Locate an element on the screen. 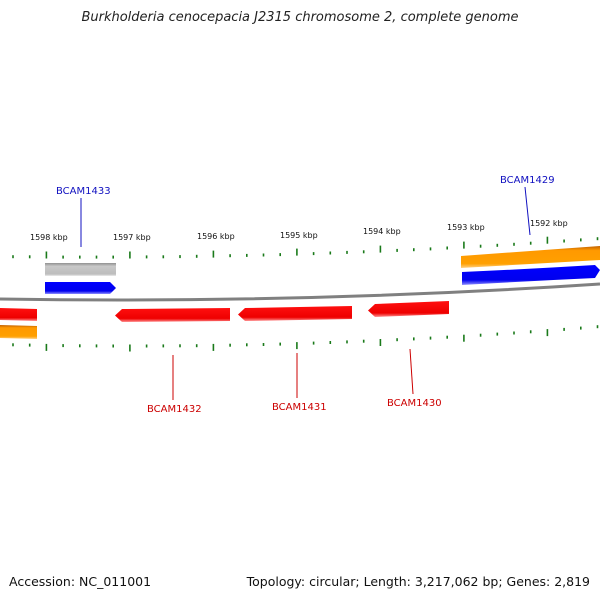 The width and height of the screenshot is (600, 600). scale-label-1595: 1595 kbp is located at coordinates (299, 235).